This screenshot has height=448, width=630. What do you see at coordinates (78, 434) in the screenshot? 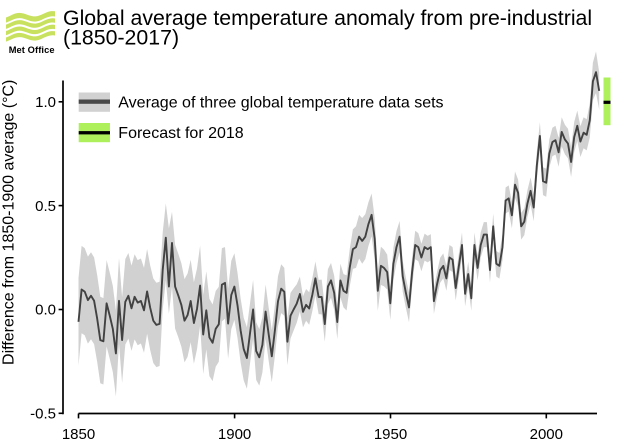
I see `svg-text: 1850` at bounding box center [78, 434].